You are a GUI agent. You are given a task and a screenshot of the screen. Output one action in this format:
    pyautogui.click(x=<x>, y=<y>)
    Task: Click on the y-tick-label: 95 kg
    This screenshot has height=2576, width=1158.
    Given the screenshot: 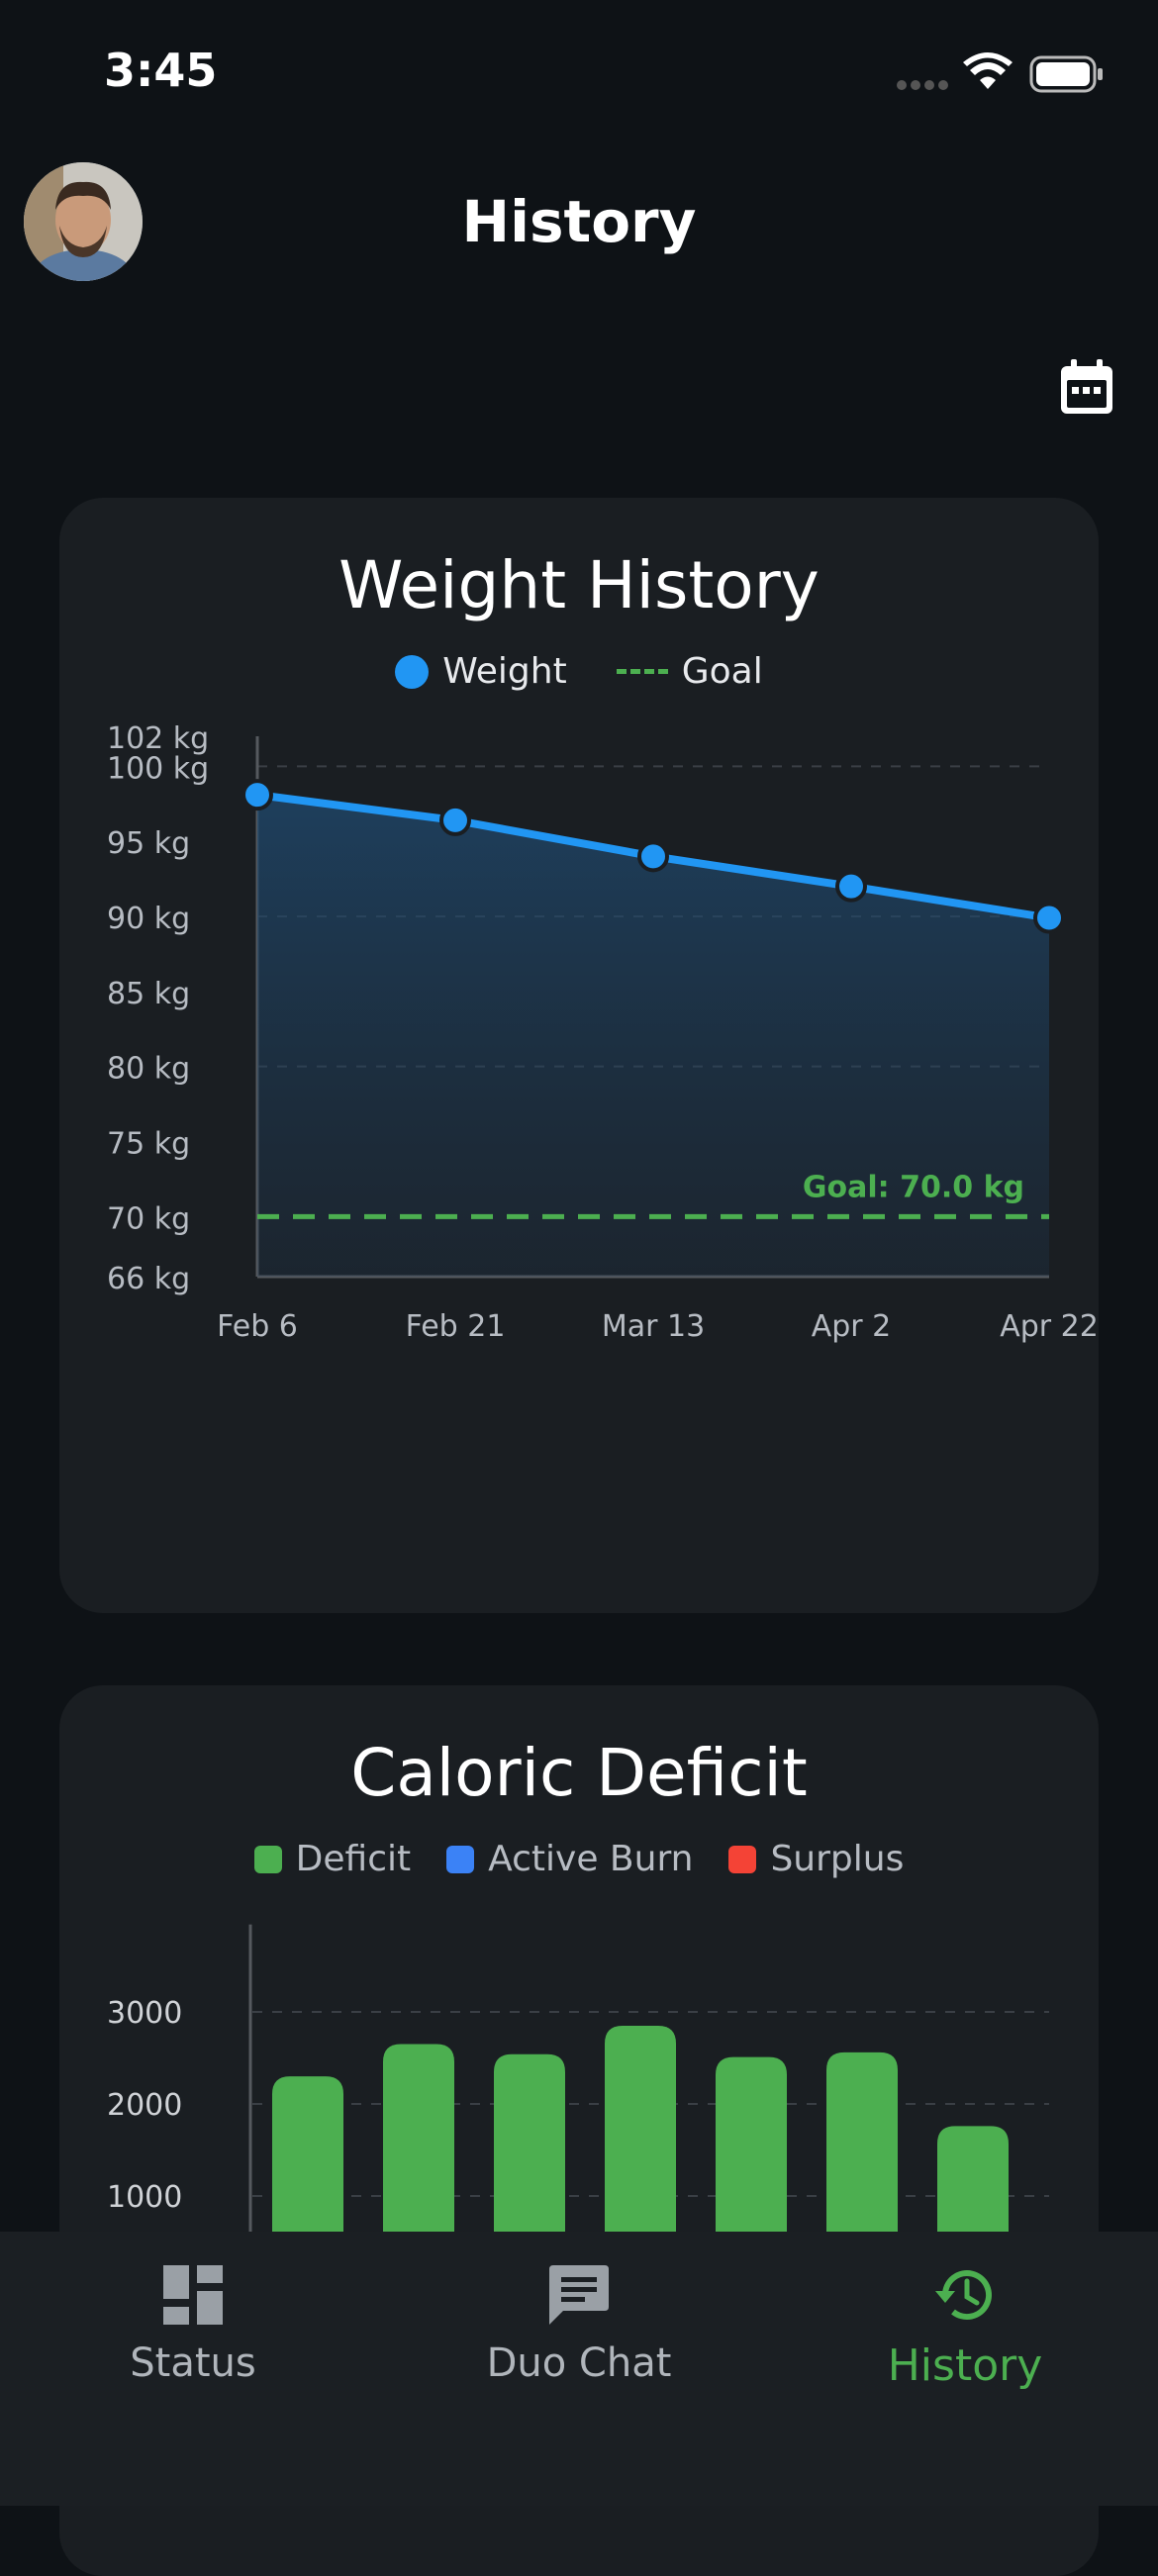 What is the action you would take?
    pyautogui.click(x=148, y=843)
    